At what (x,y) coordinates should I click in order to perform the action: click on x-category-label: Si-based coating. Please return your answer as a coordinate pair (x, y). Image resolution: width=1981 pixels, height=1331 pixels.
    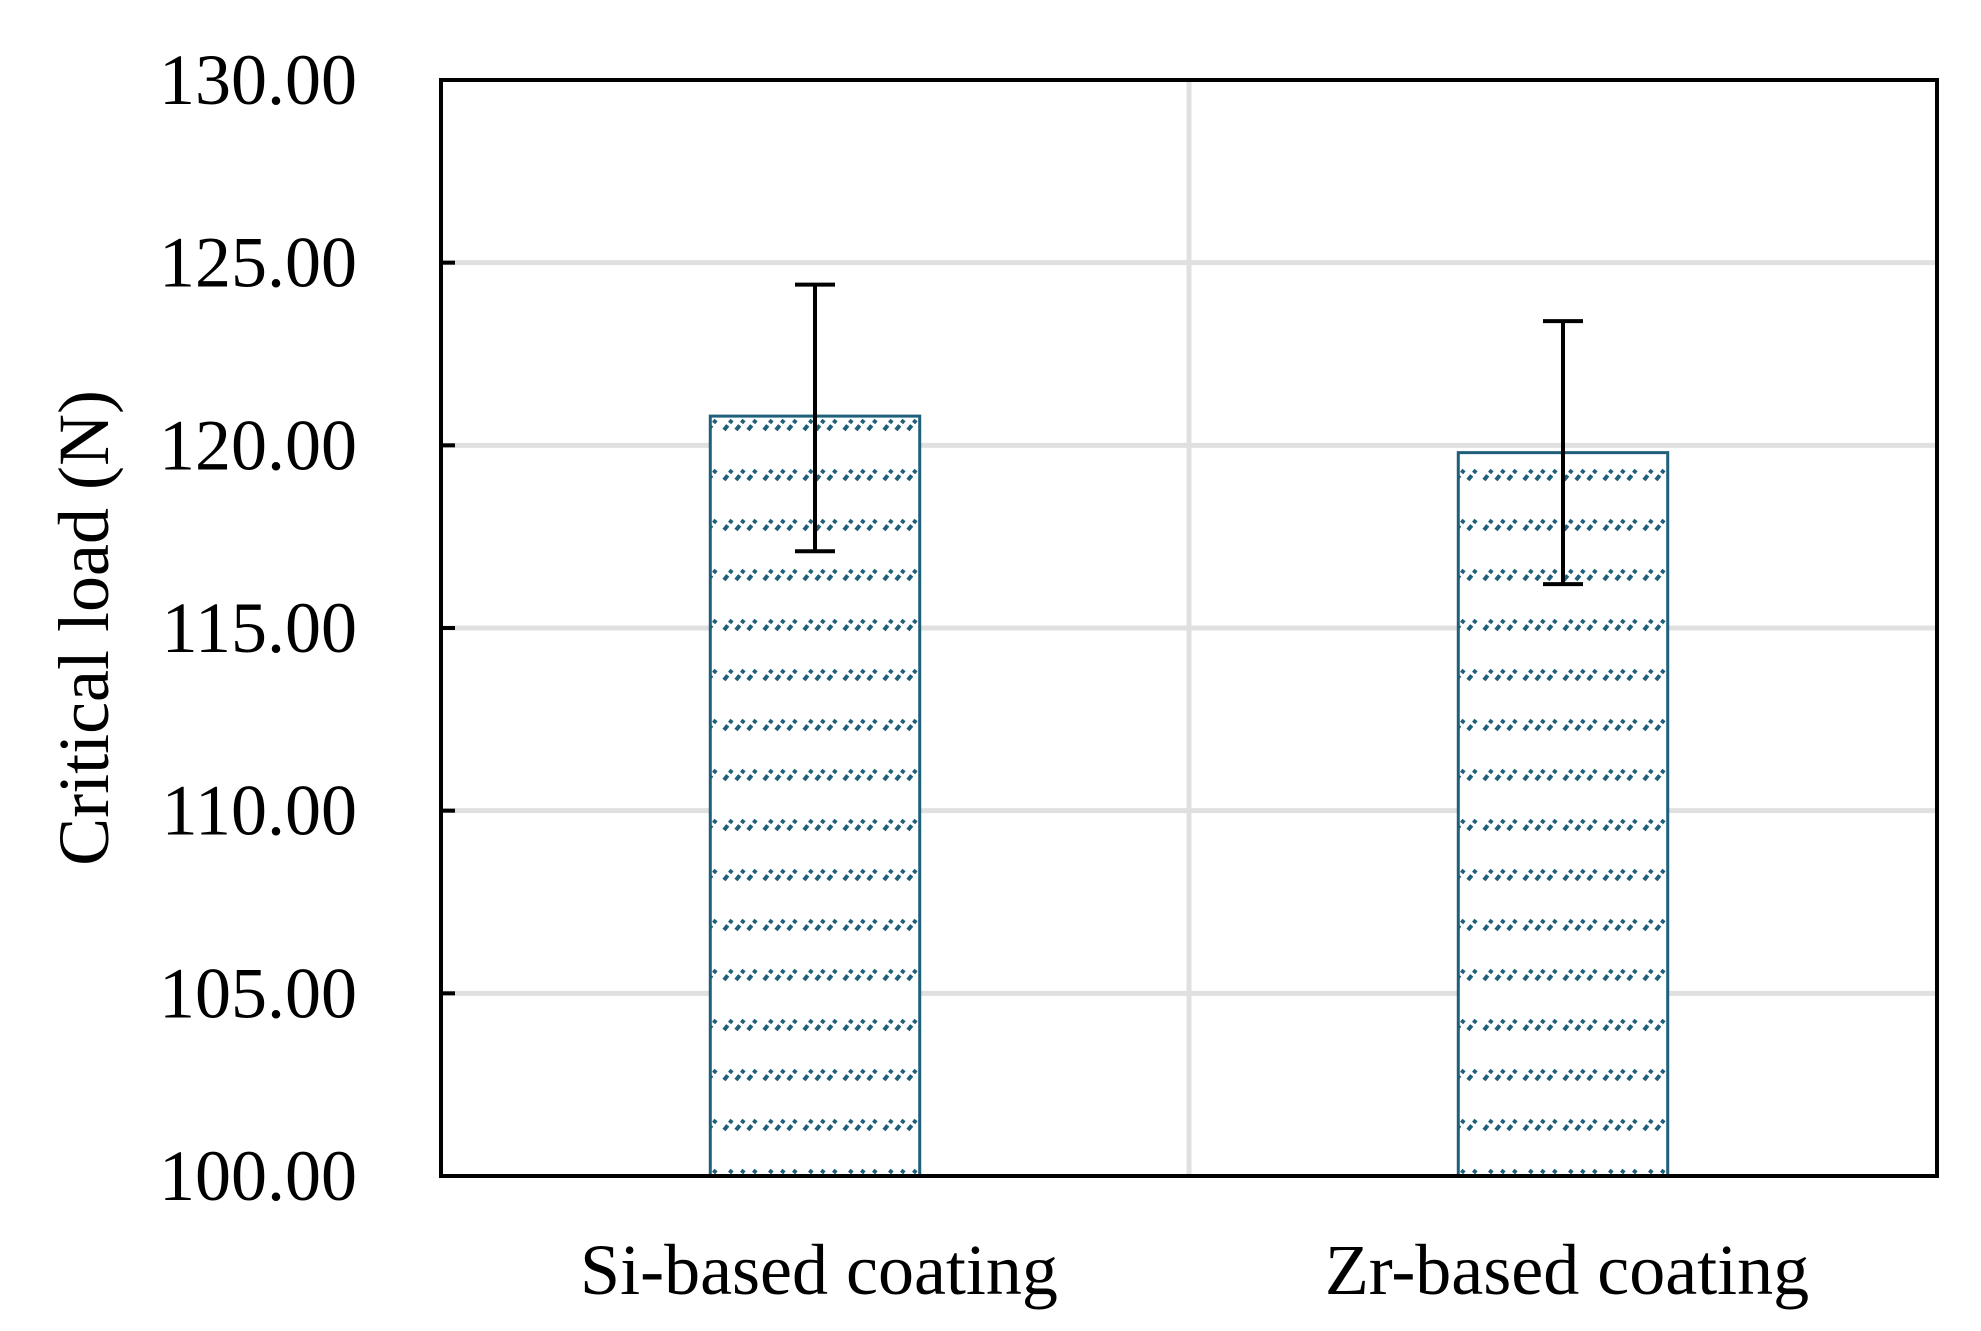
    Looking at the image, I should click on (819, 1270).